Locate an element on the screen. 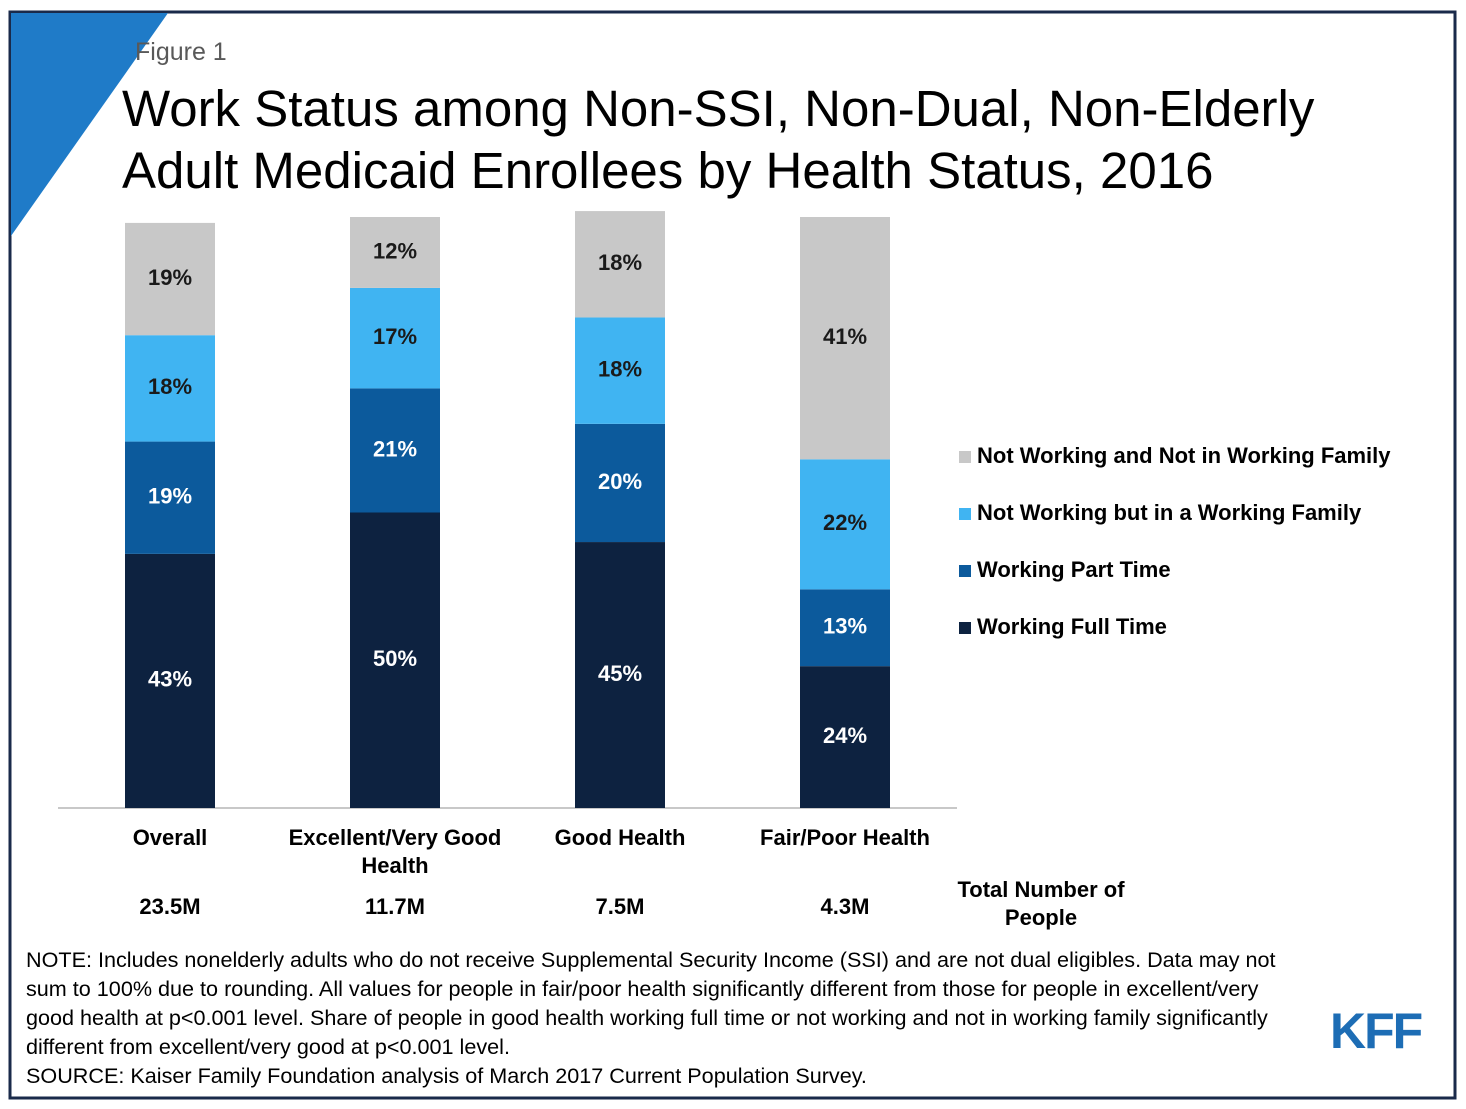 Image resolution: width=1466 pixels, height=1109 pixels. total-label: 23.5M is located at coordinates (170, 906).